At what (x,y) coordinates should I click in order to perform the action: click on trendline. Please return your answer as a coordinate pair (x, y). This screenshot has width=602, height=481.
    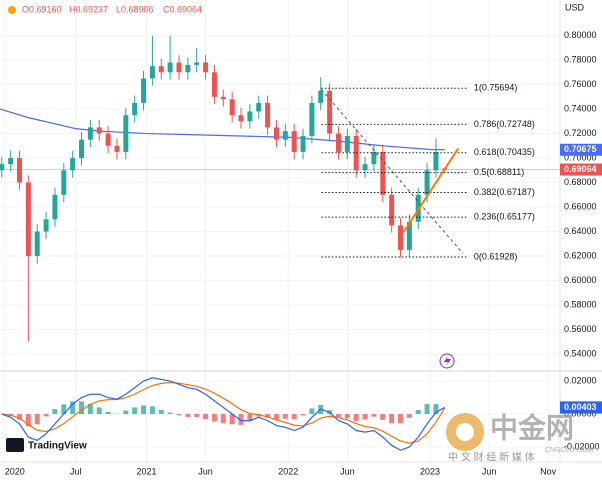
    Looking at the image, I should click on (431, 190).